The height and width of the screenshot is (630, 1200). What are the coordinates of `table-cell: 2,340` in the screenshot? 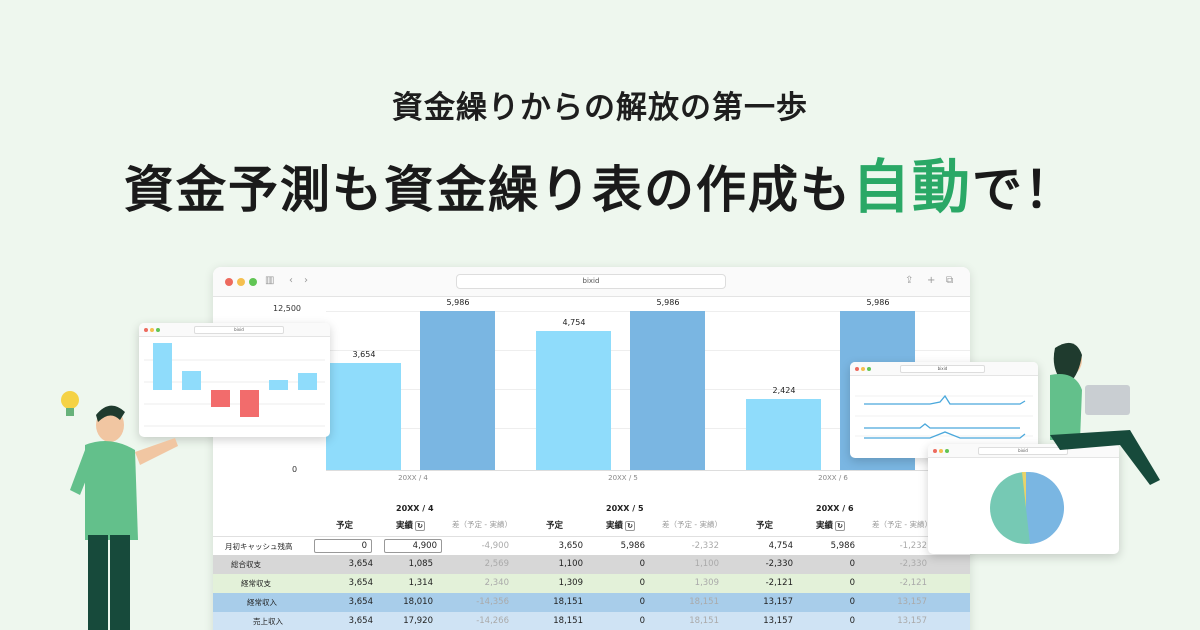 It's located at (496, 583).